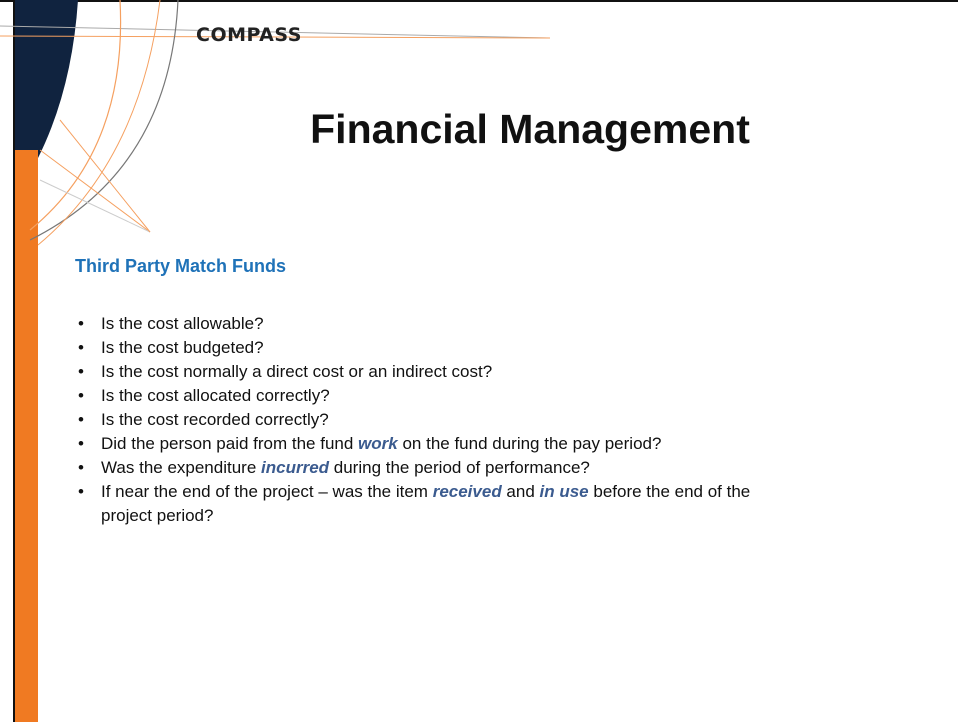 The height and width of the screenshot is (722, 958). Describe the element at coordinates (415, 396) in the screenshot. I see `bullet: Is the cost allocated correctly?` at that location.